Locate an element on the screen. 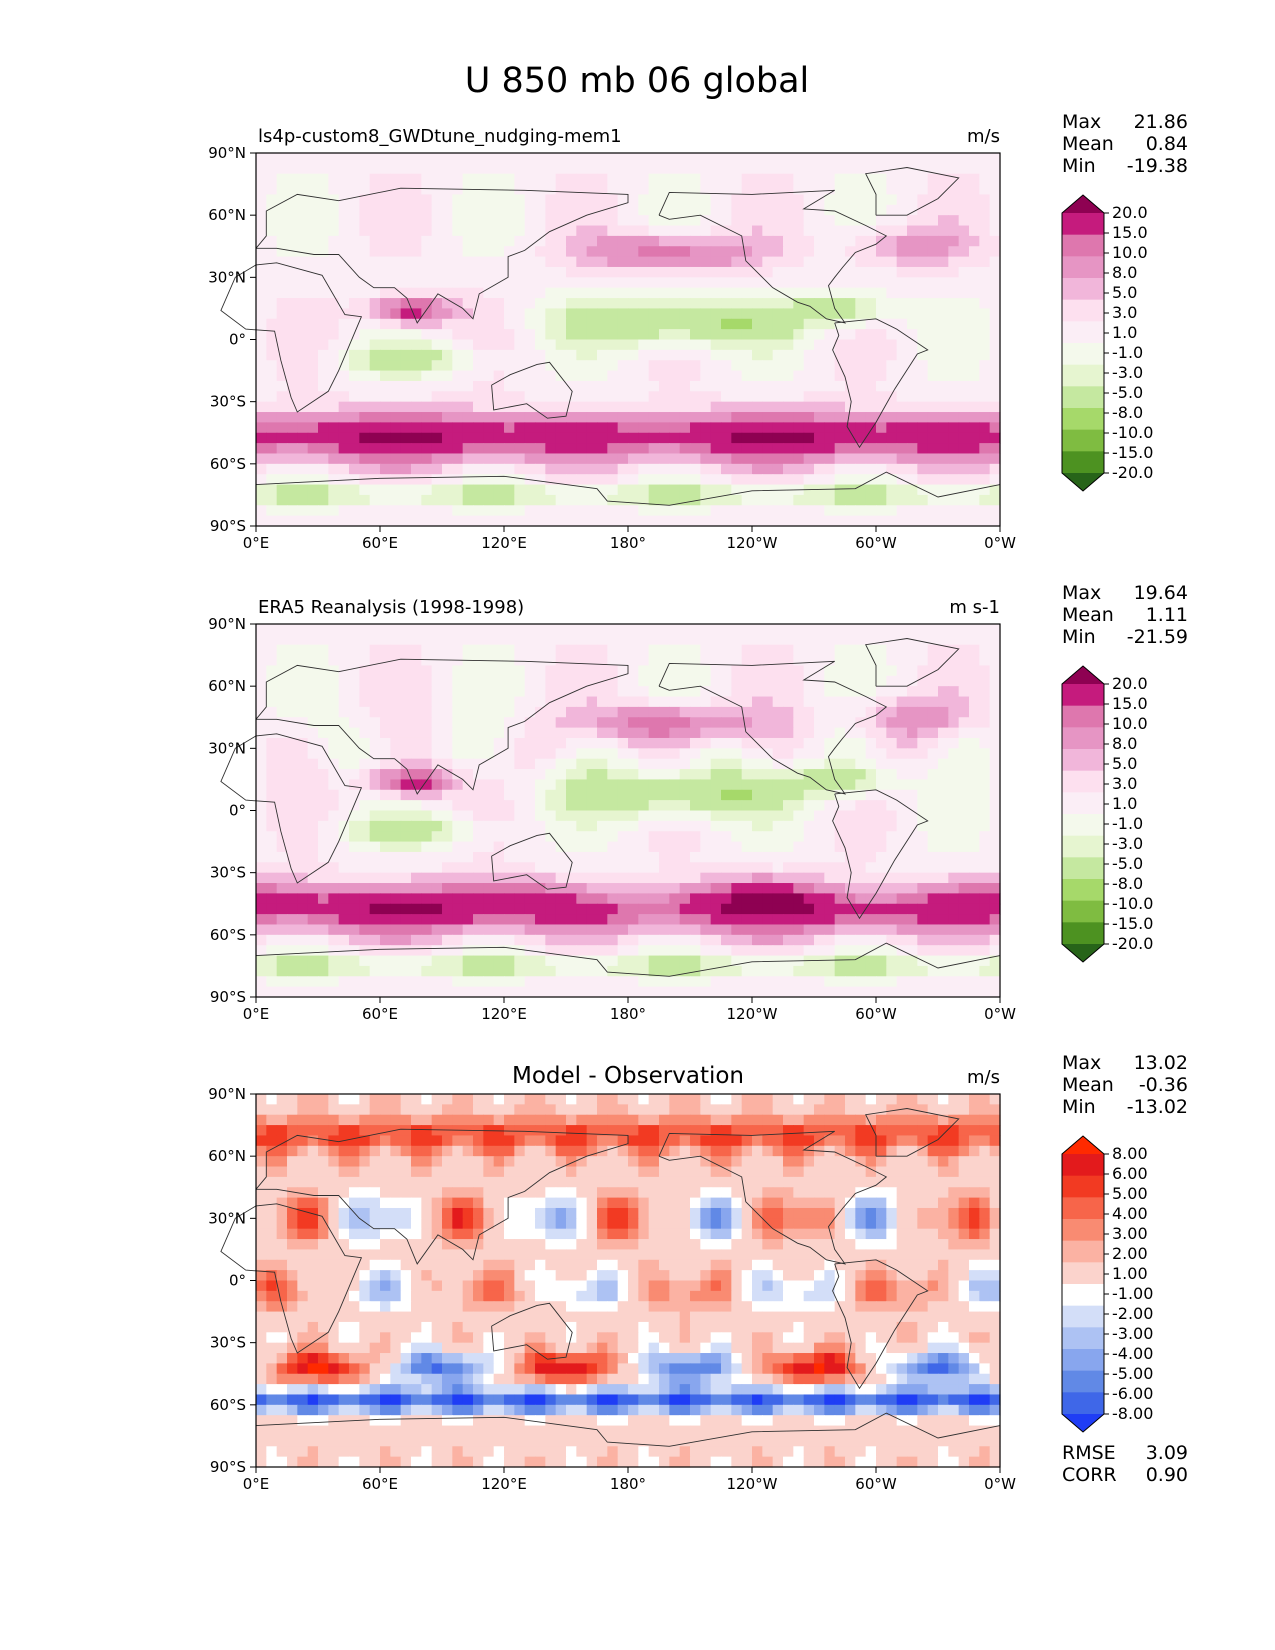 The image size is (1275, 1650). x-tick-label: 120°E is located at coordinates (504, 543).